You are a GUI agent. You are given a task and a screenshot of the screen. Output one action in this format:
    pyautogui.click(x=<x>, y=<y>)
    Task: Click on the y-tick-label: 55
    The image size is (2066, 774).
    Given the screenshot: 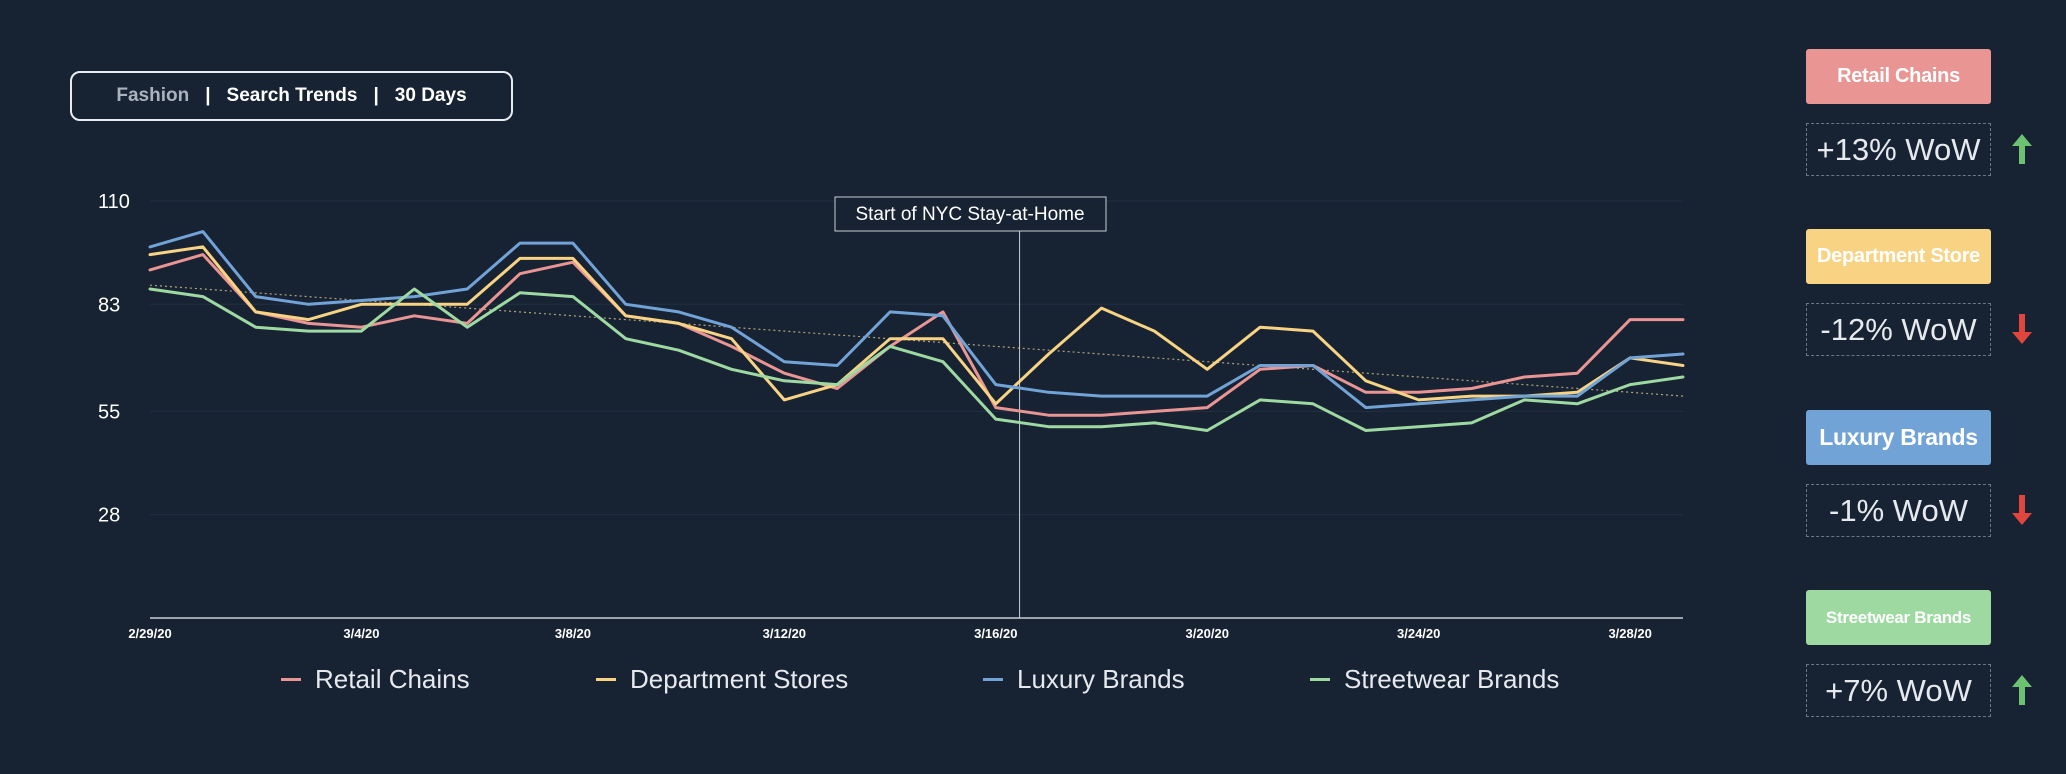 What is the action you would take?
    pyautogui.click(x=109, y=412)
    